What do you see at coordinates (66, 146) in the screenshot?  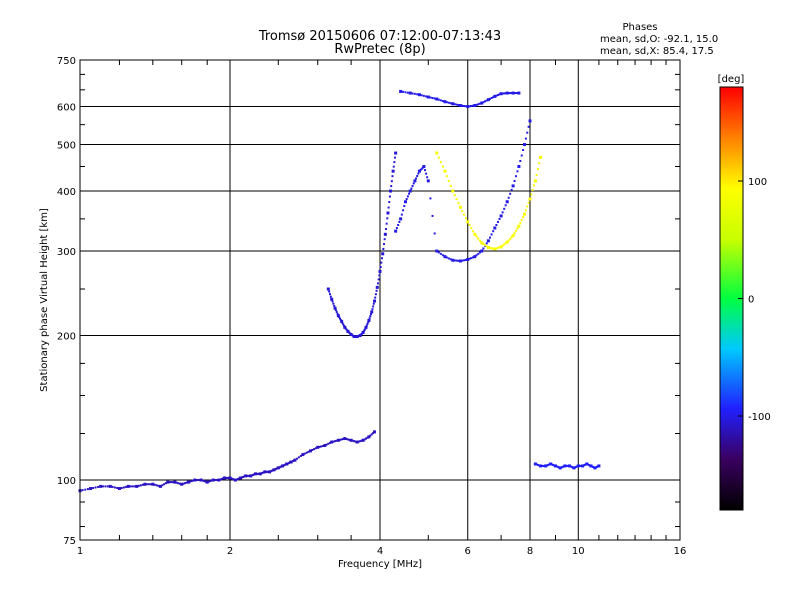 I see `y-tick-label: 500` at bounding box center [66, 146].